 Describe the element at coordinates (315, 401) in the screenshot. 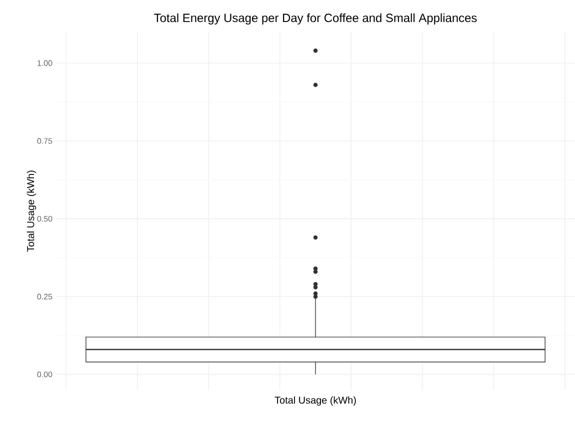

I see `x-axis-title: Total Usage (kWh)` at that location.